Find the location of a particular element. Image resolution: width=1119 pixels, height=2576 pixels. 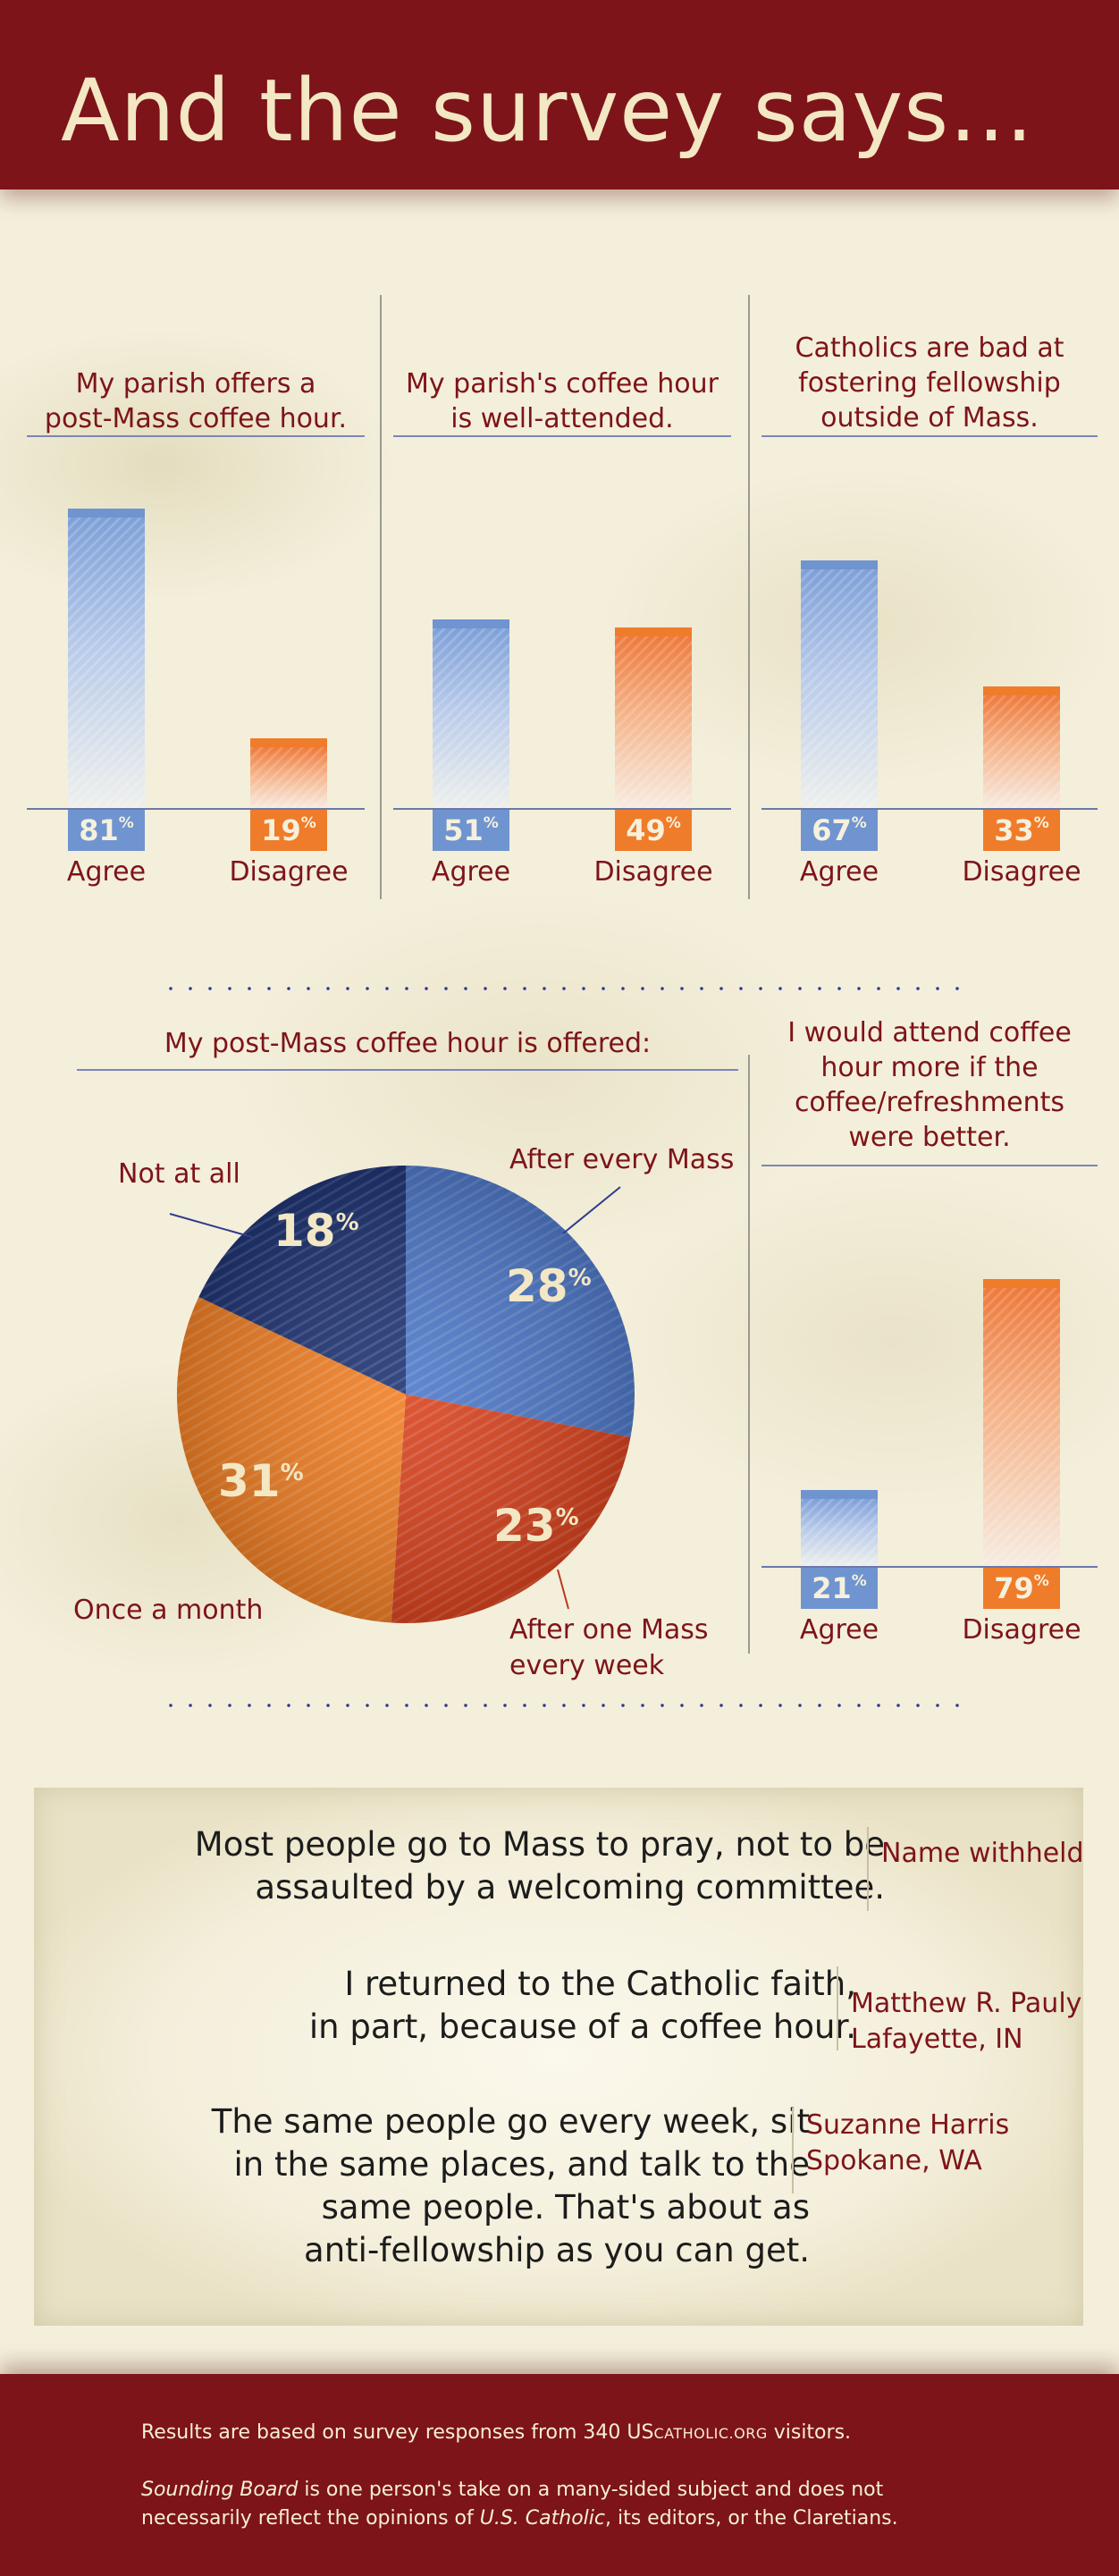

chart3-title-rule is located at coordinates (929, 436).